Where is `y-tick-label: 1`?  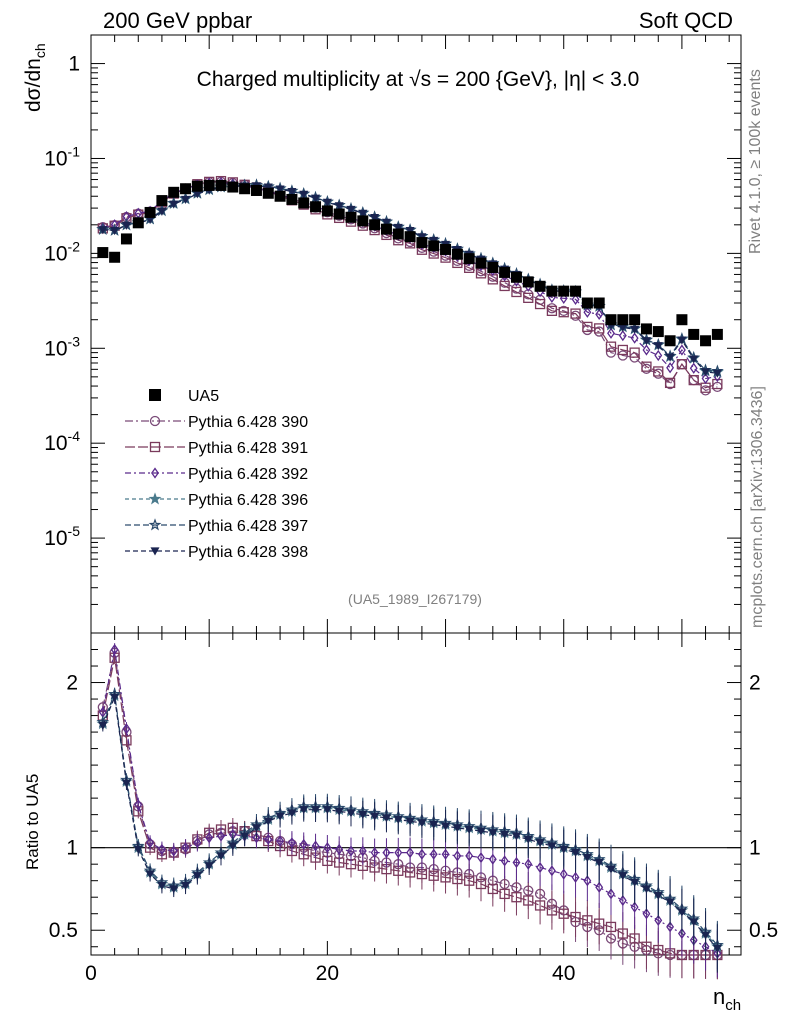 y-tick-label: 1 is located at coordinates (72, 848).